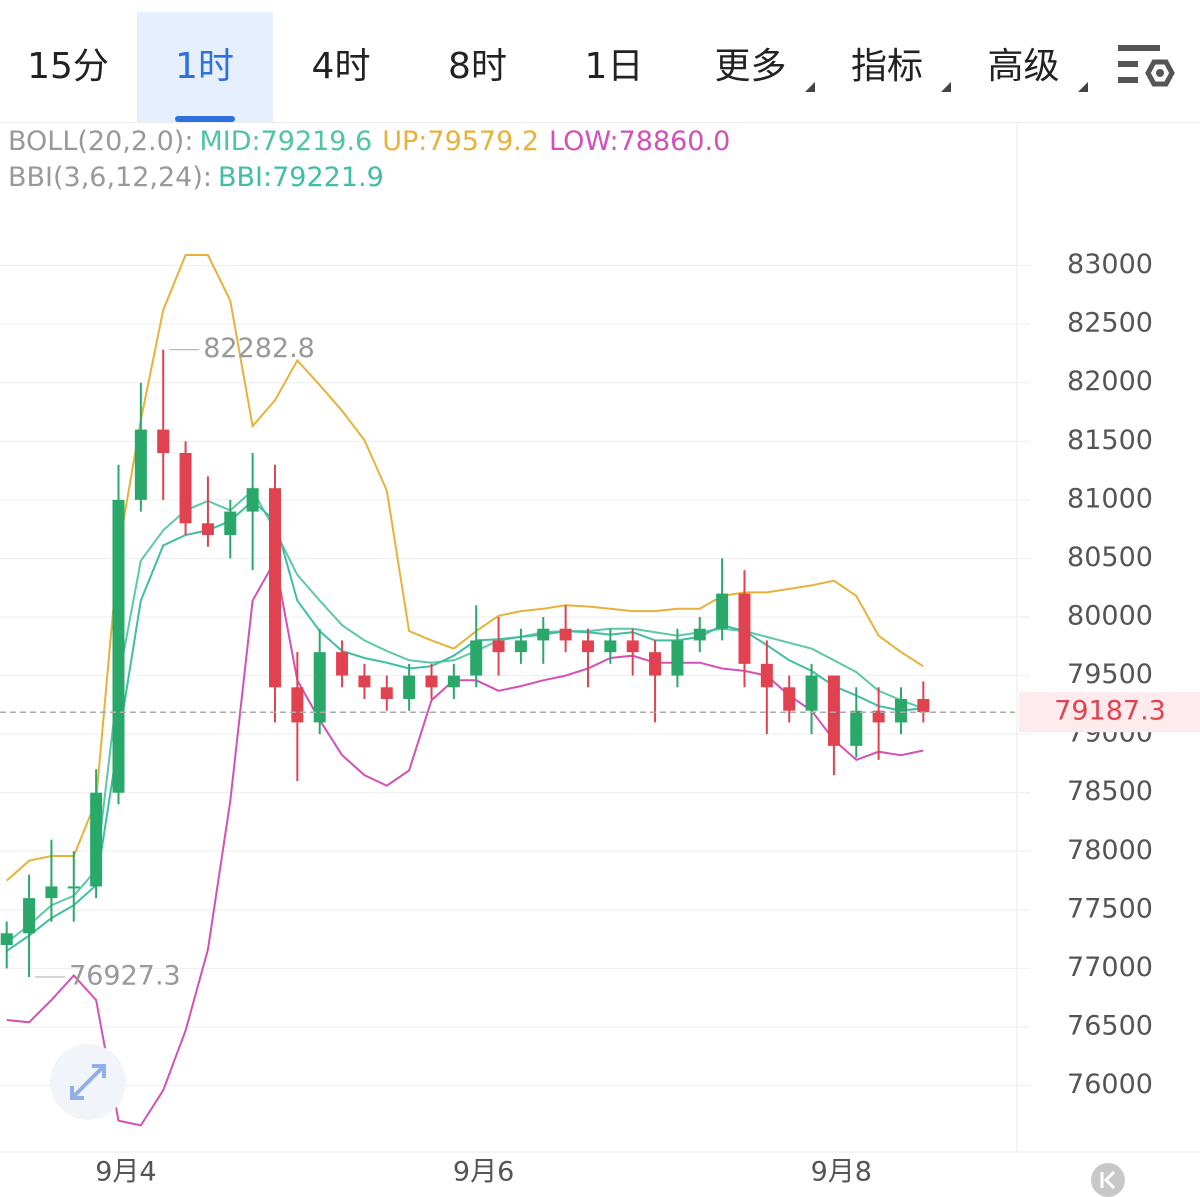 The height and width of the screenshot is (1197, 1200). Describe the element at coordinates (1110, 381) in the screenshot. I see `y-tick-label: 82000` at that location.